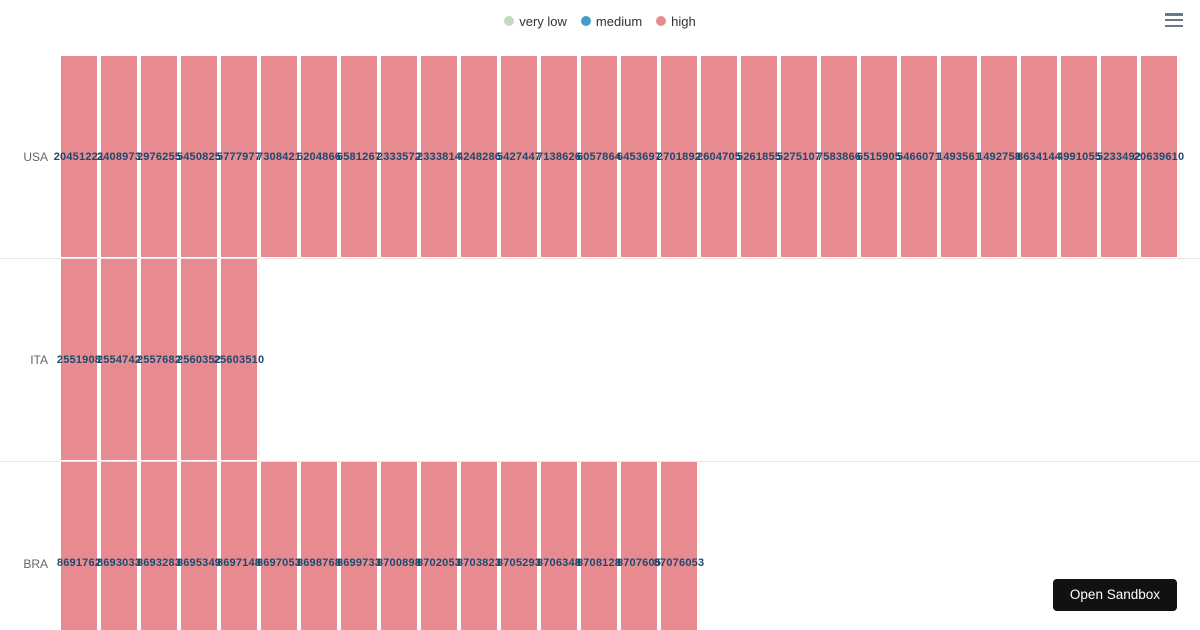 Image resolution: width=1200 pixels, height=630 pixels. What do you see at coordinates (1114, 595) in the screenshot?
I see `open-sandbox-button: Open Sandbox` at bounding box center [1114, 595].